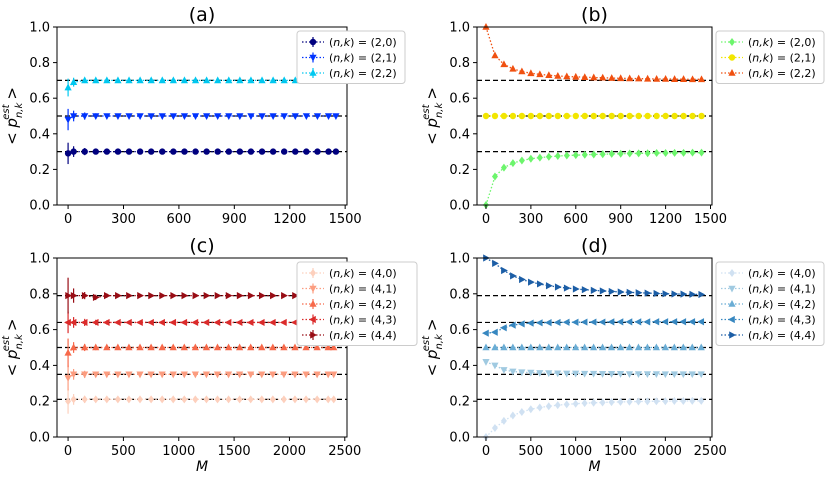 The image size is (830, 479). I want to click on x-axis-label: M, so click(594, 467).